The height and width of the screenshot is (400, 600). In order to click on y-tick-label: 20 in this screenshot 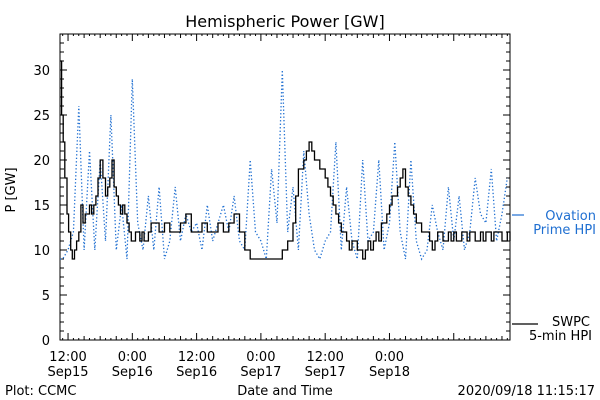, I will do `click(41, 161)`.